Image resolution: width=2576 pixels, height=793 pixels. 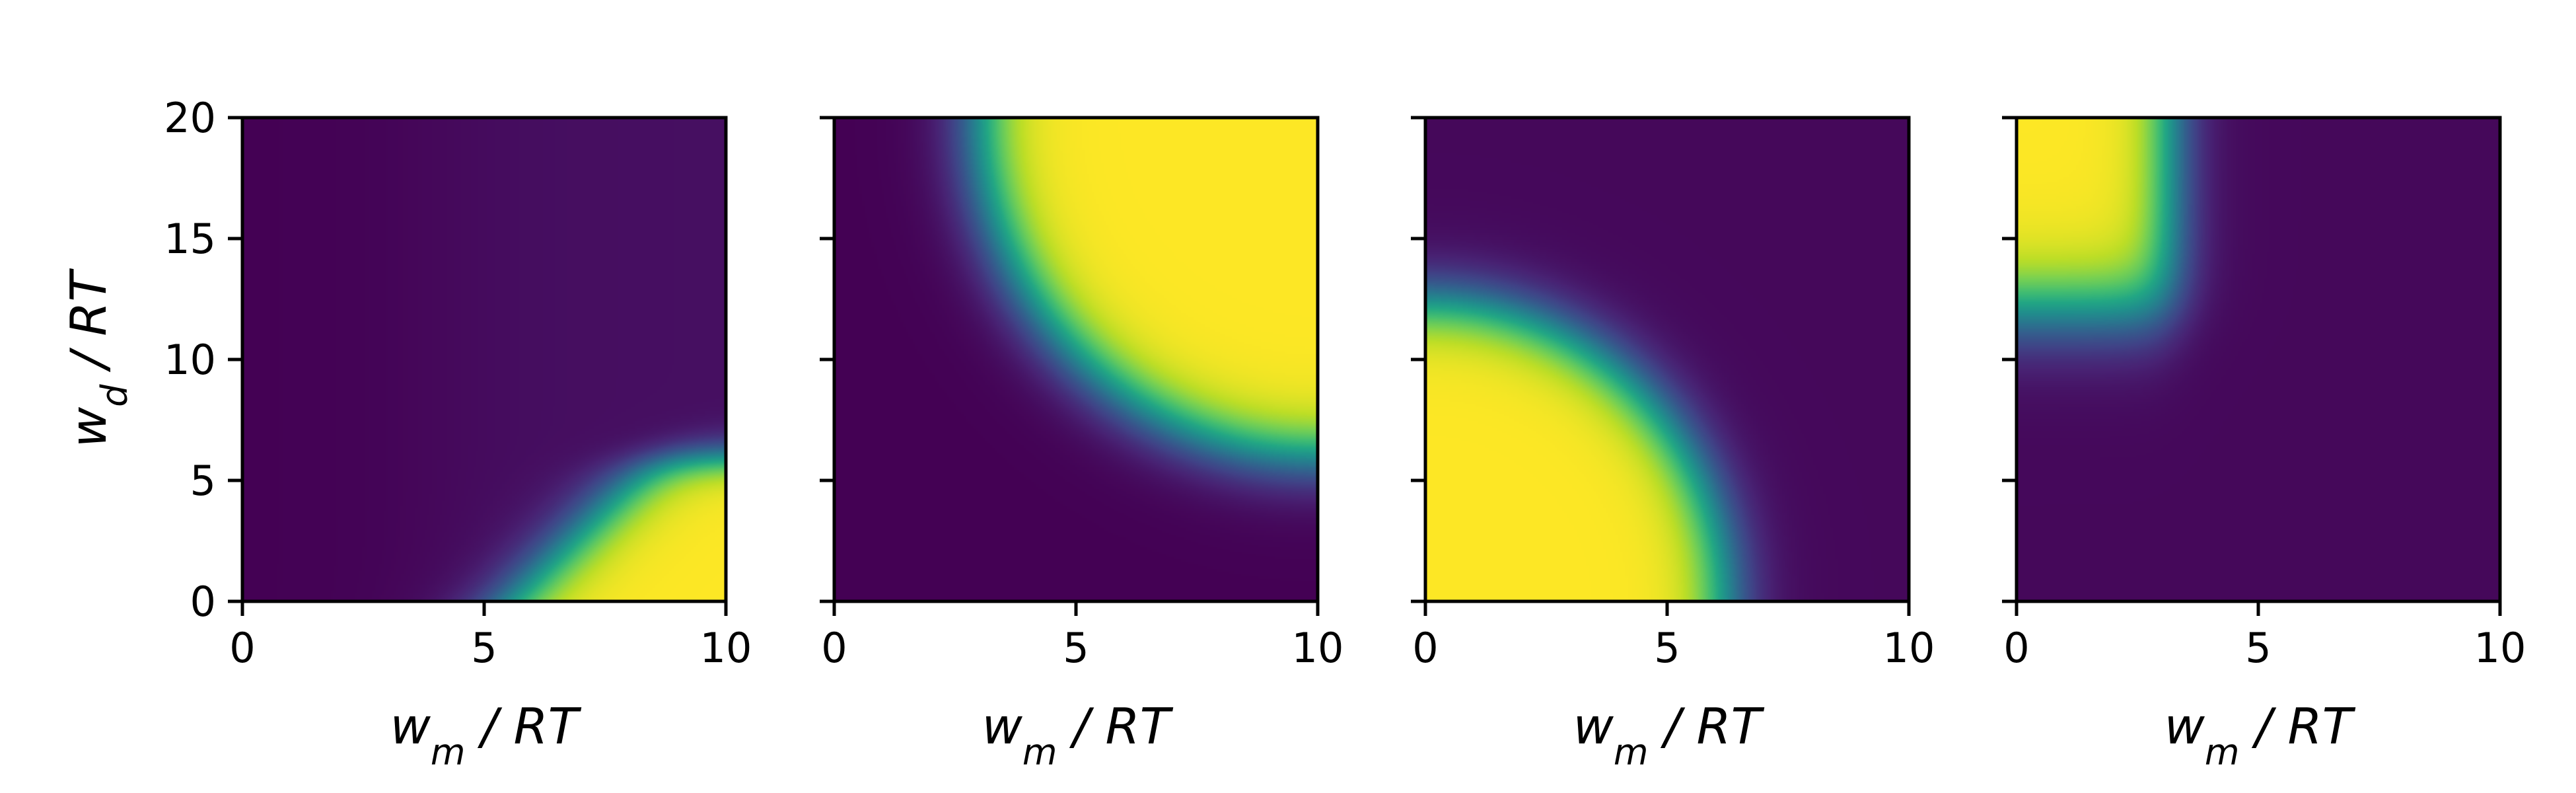 I want to click on y-tick-label: 5, so click(x=203, y=481).